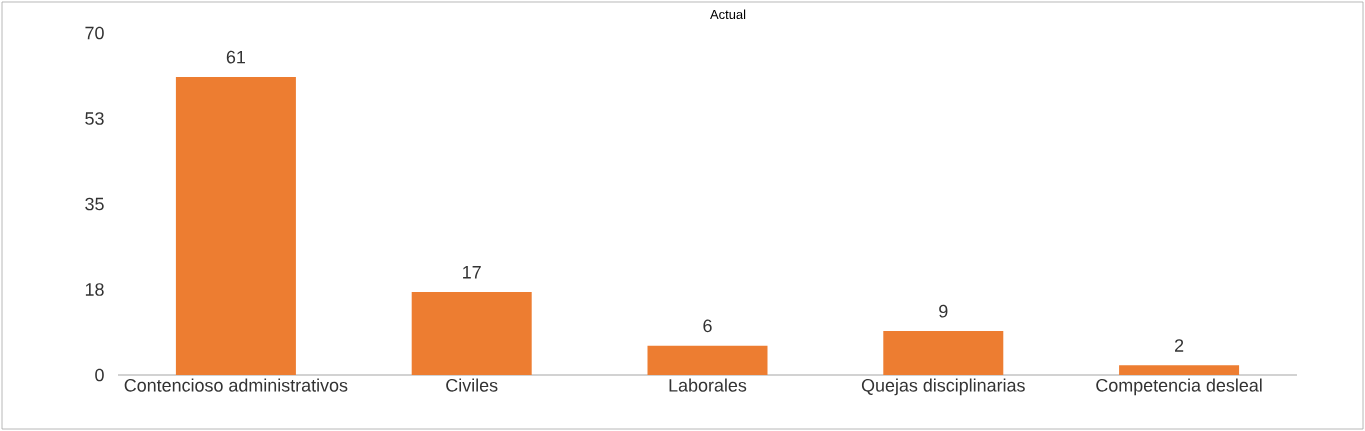  Describe the element at coordinates (1179, 345) in the screenshot. I see `data-label: 2` at that location.